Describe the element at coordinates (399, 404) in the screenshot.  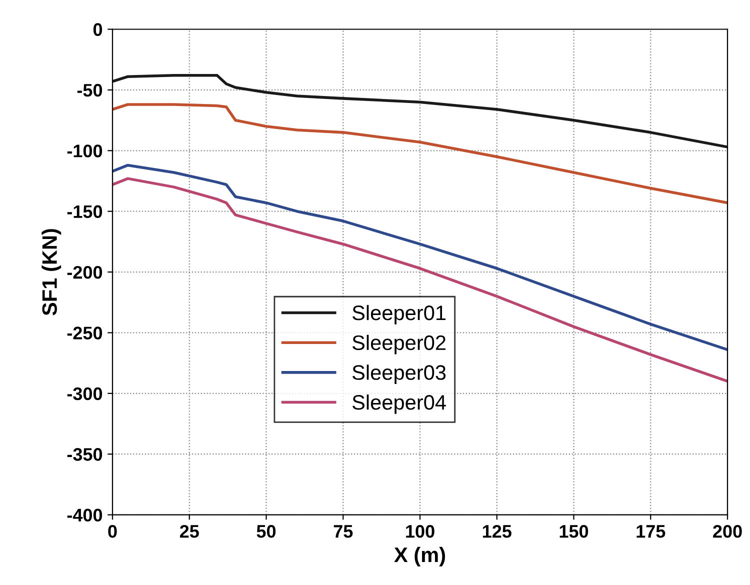
I see `legend-label: Sleeper04` at that location.